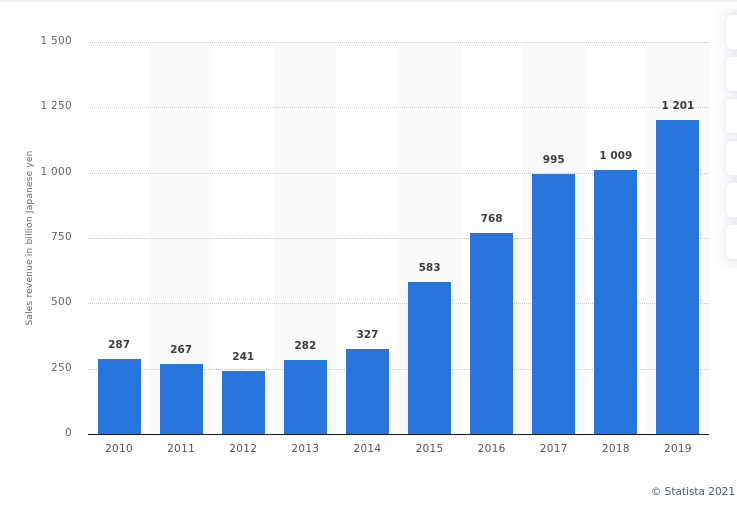 The height and width of the screenshot is (508, 737). Describe the element at coordinates (615, 449) in the screenshot. I see `x-tick-label: 2018` at that location.